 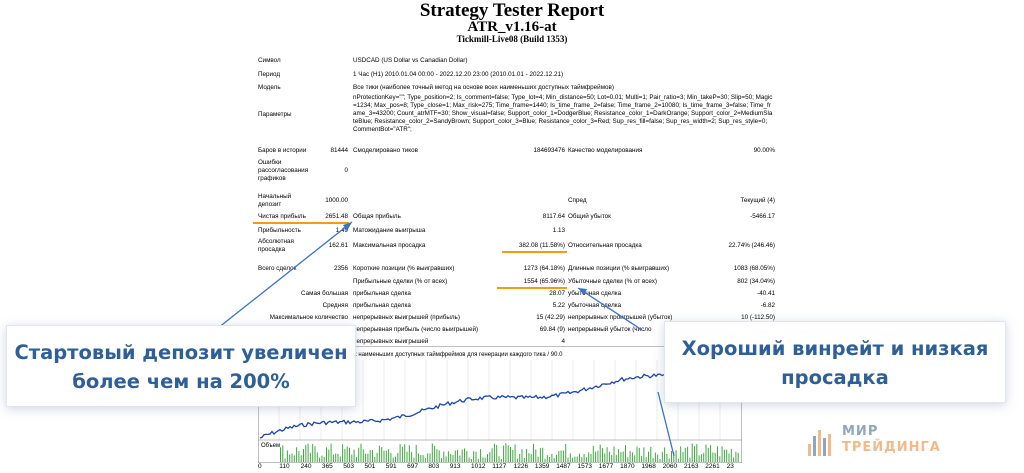 What do you see at coordinates (595, 305) in the screenshot?
I see `average-loss-label: убыточная сделка` at bounding box center [595, 305].